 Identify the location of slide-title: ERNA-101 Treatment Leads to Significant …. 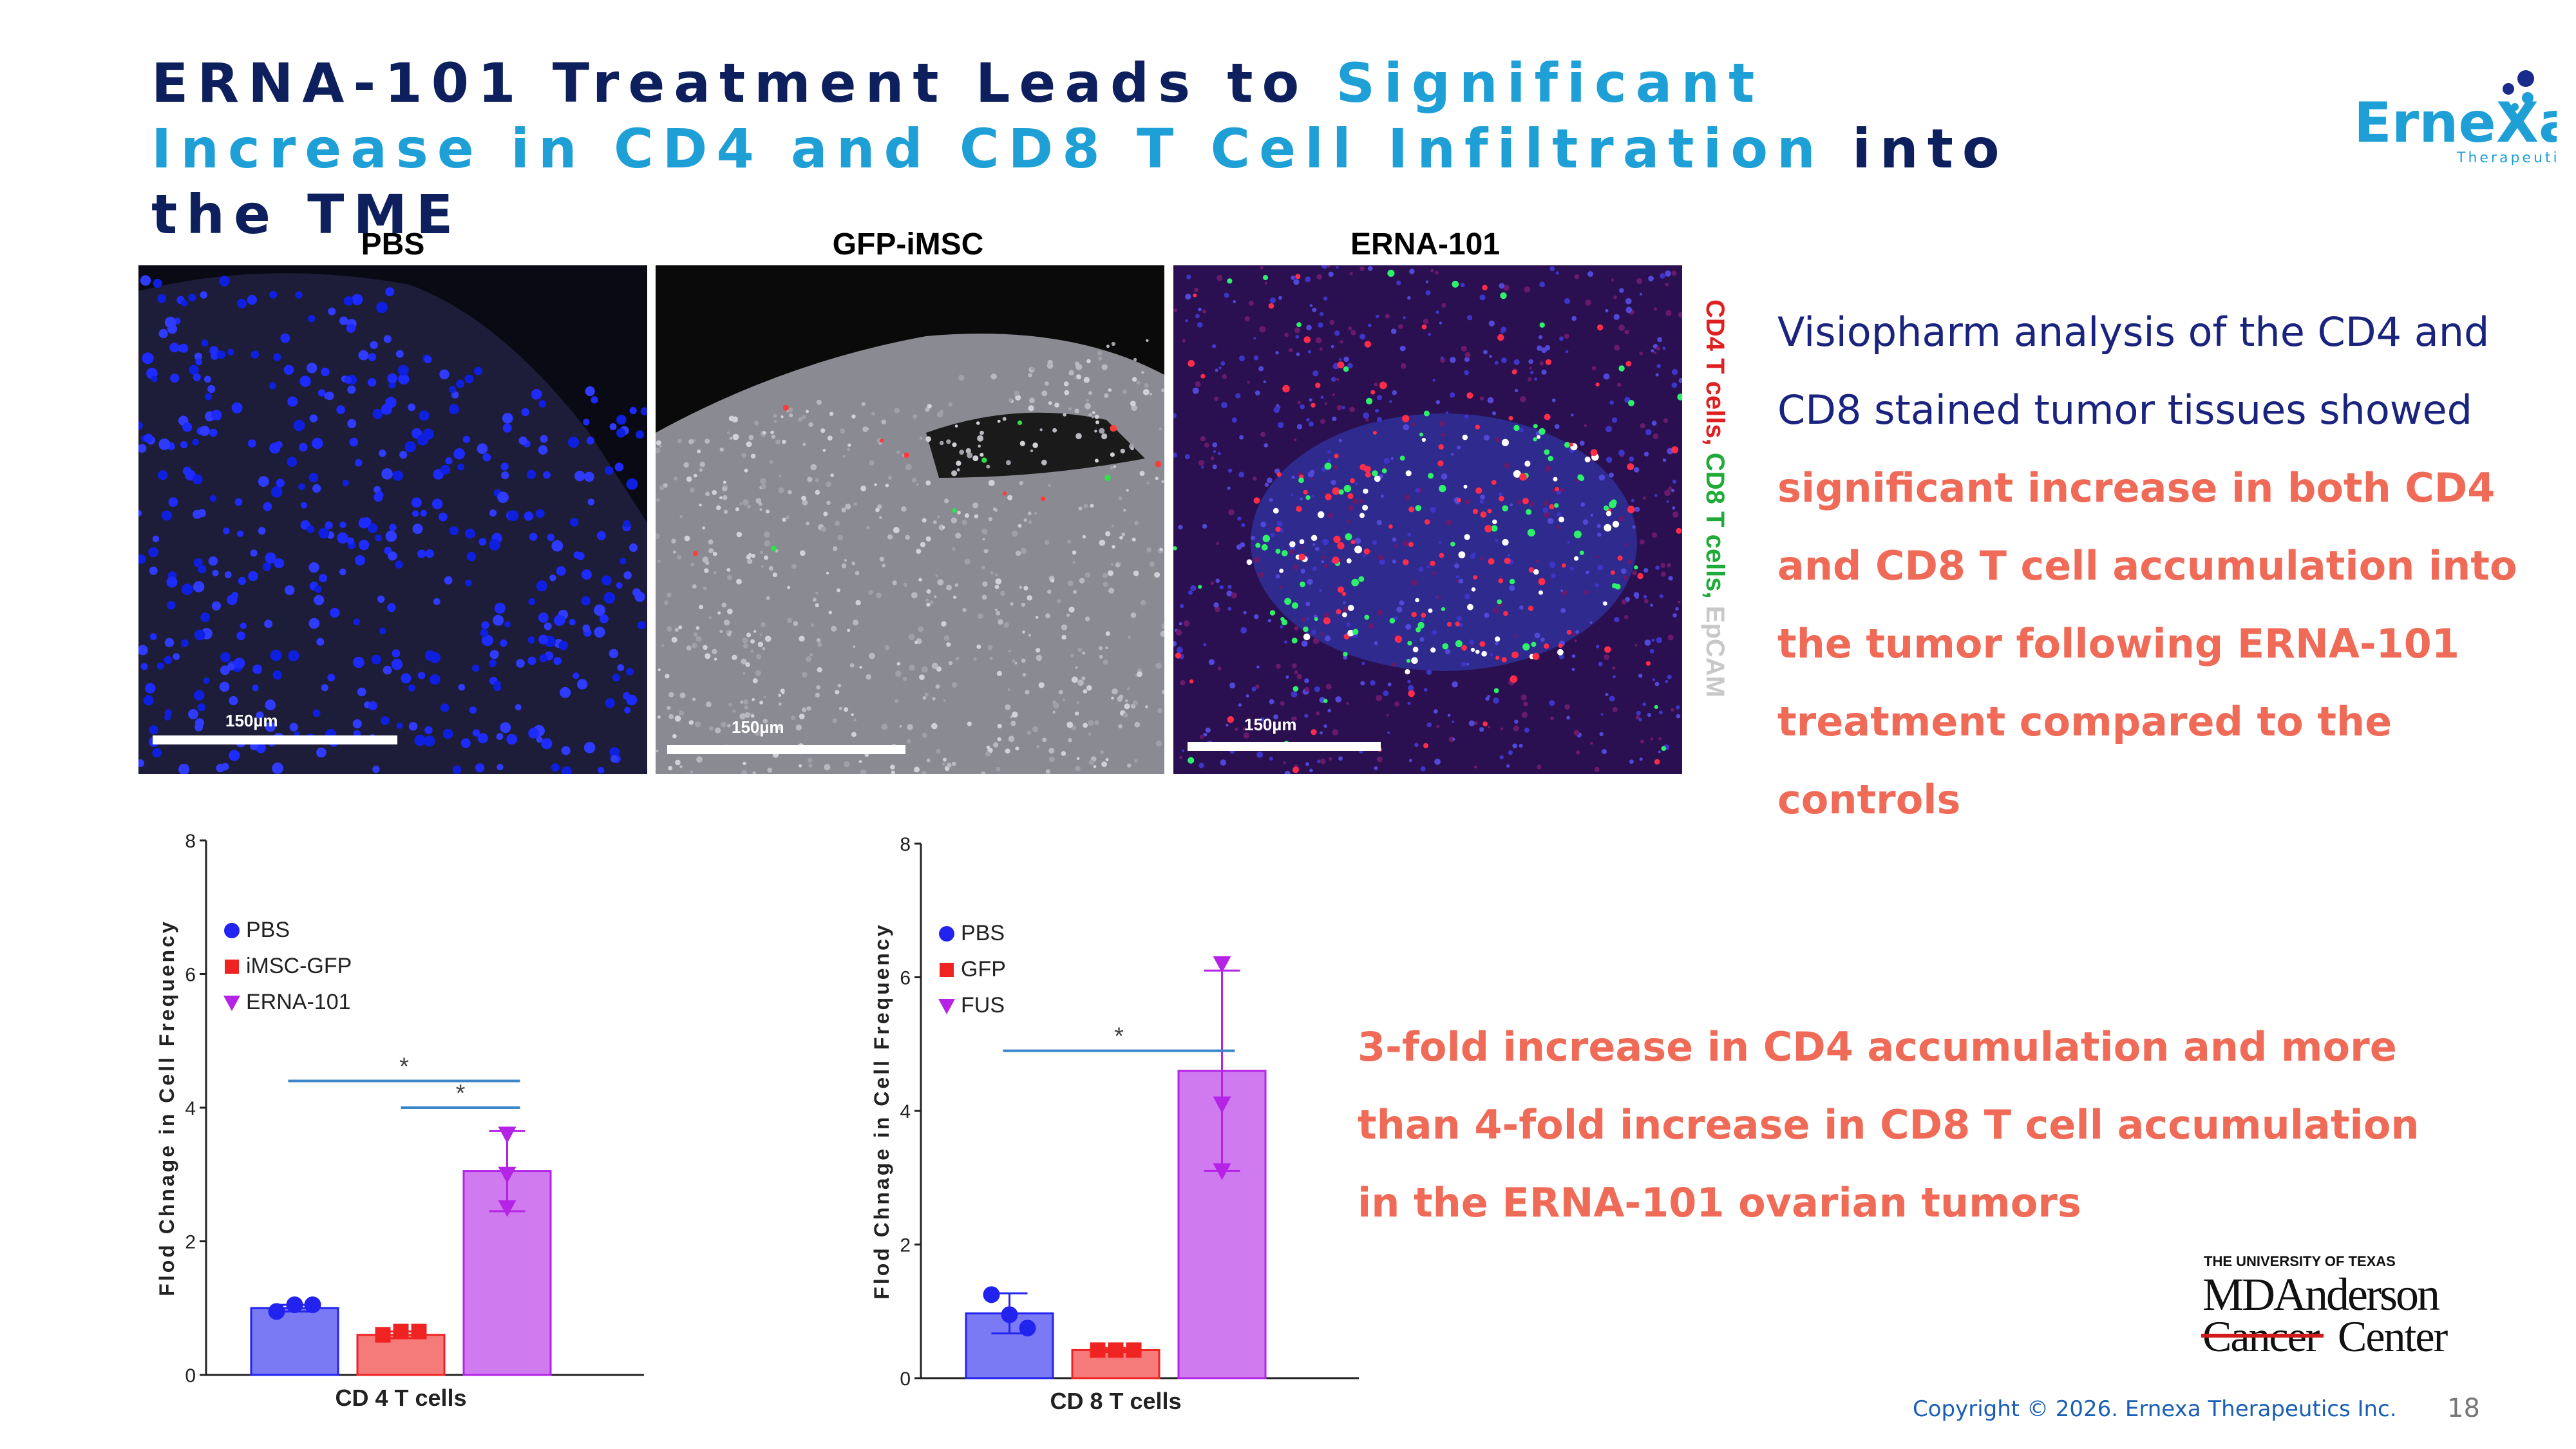
(1085, 148).